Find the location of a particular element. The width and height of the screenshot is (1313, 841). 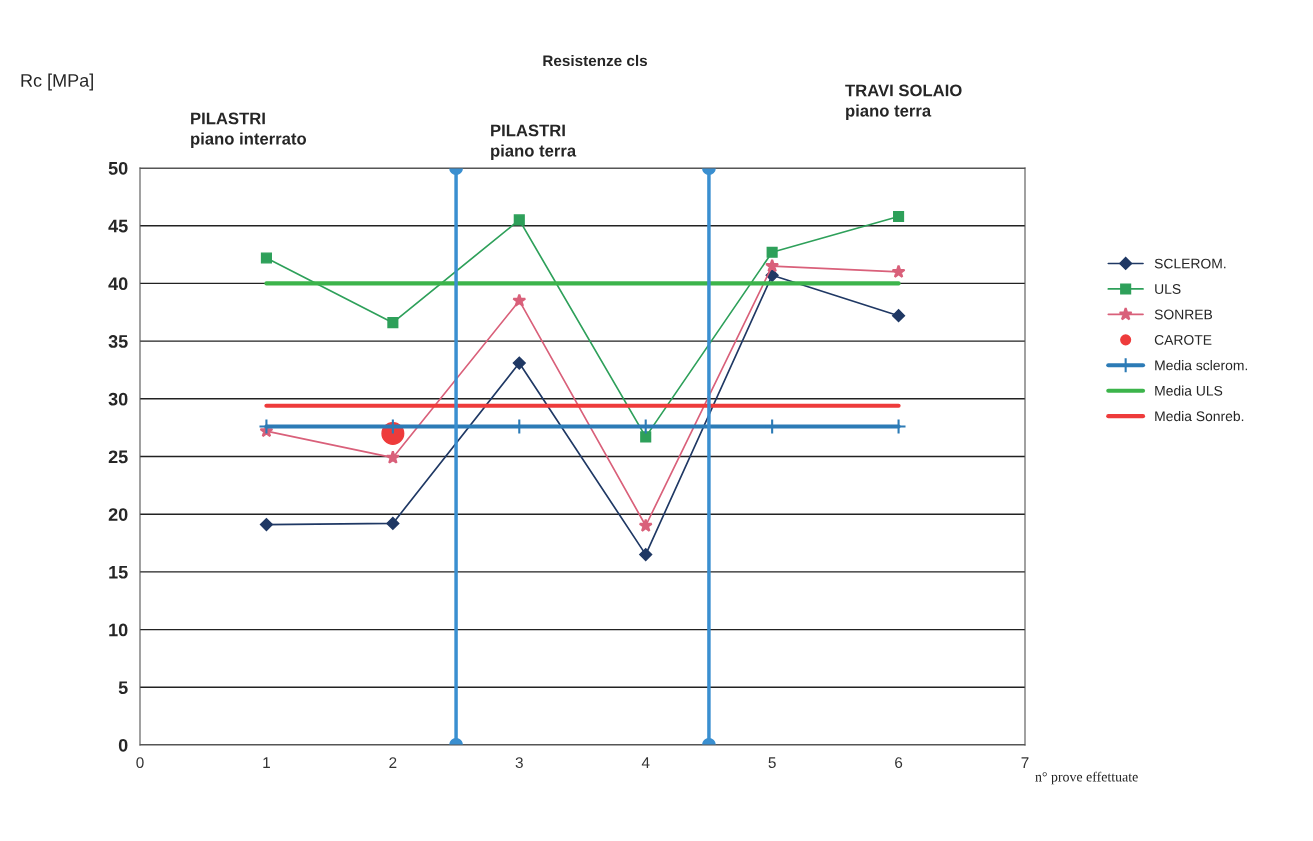

y-tick-label: 0 is located at coordinates (123, 745).